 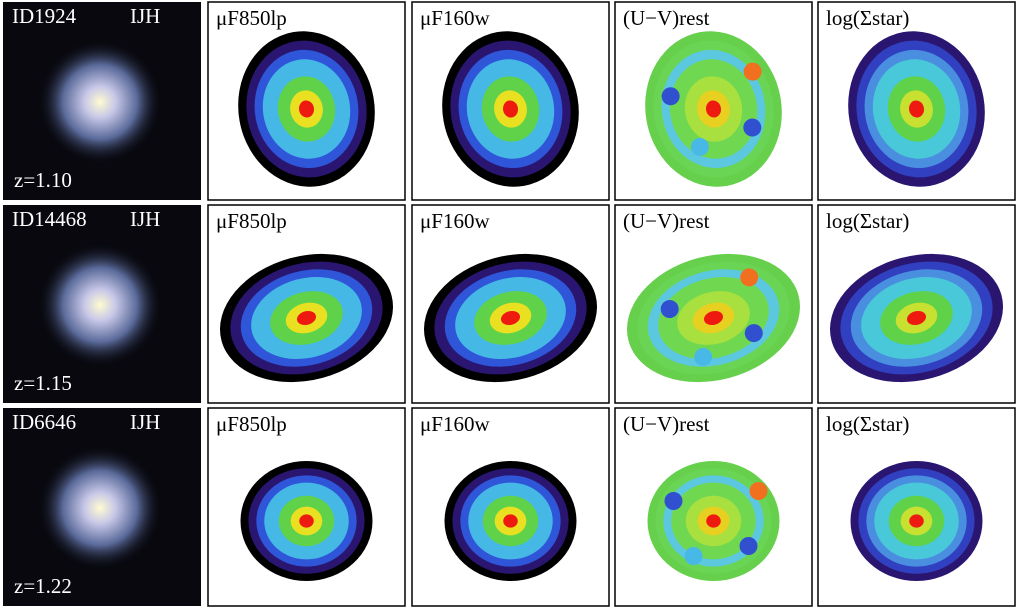 What do you see at coordinates (43, 383) in the screenshot?
I see `redshift: z=1.15` at bounding box center [43, 383].